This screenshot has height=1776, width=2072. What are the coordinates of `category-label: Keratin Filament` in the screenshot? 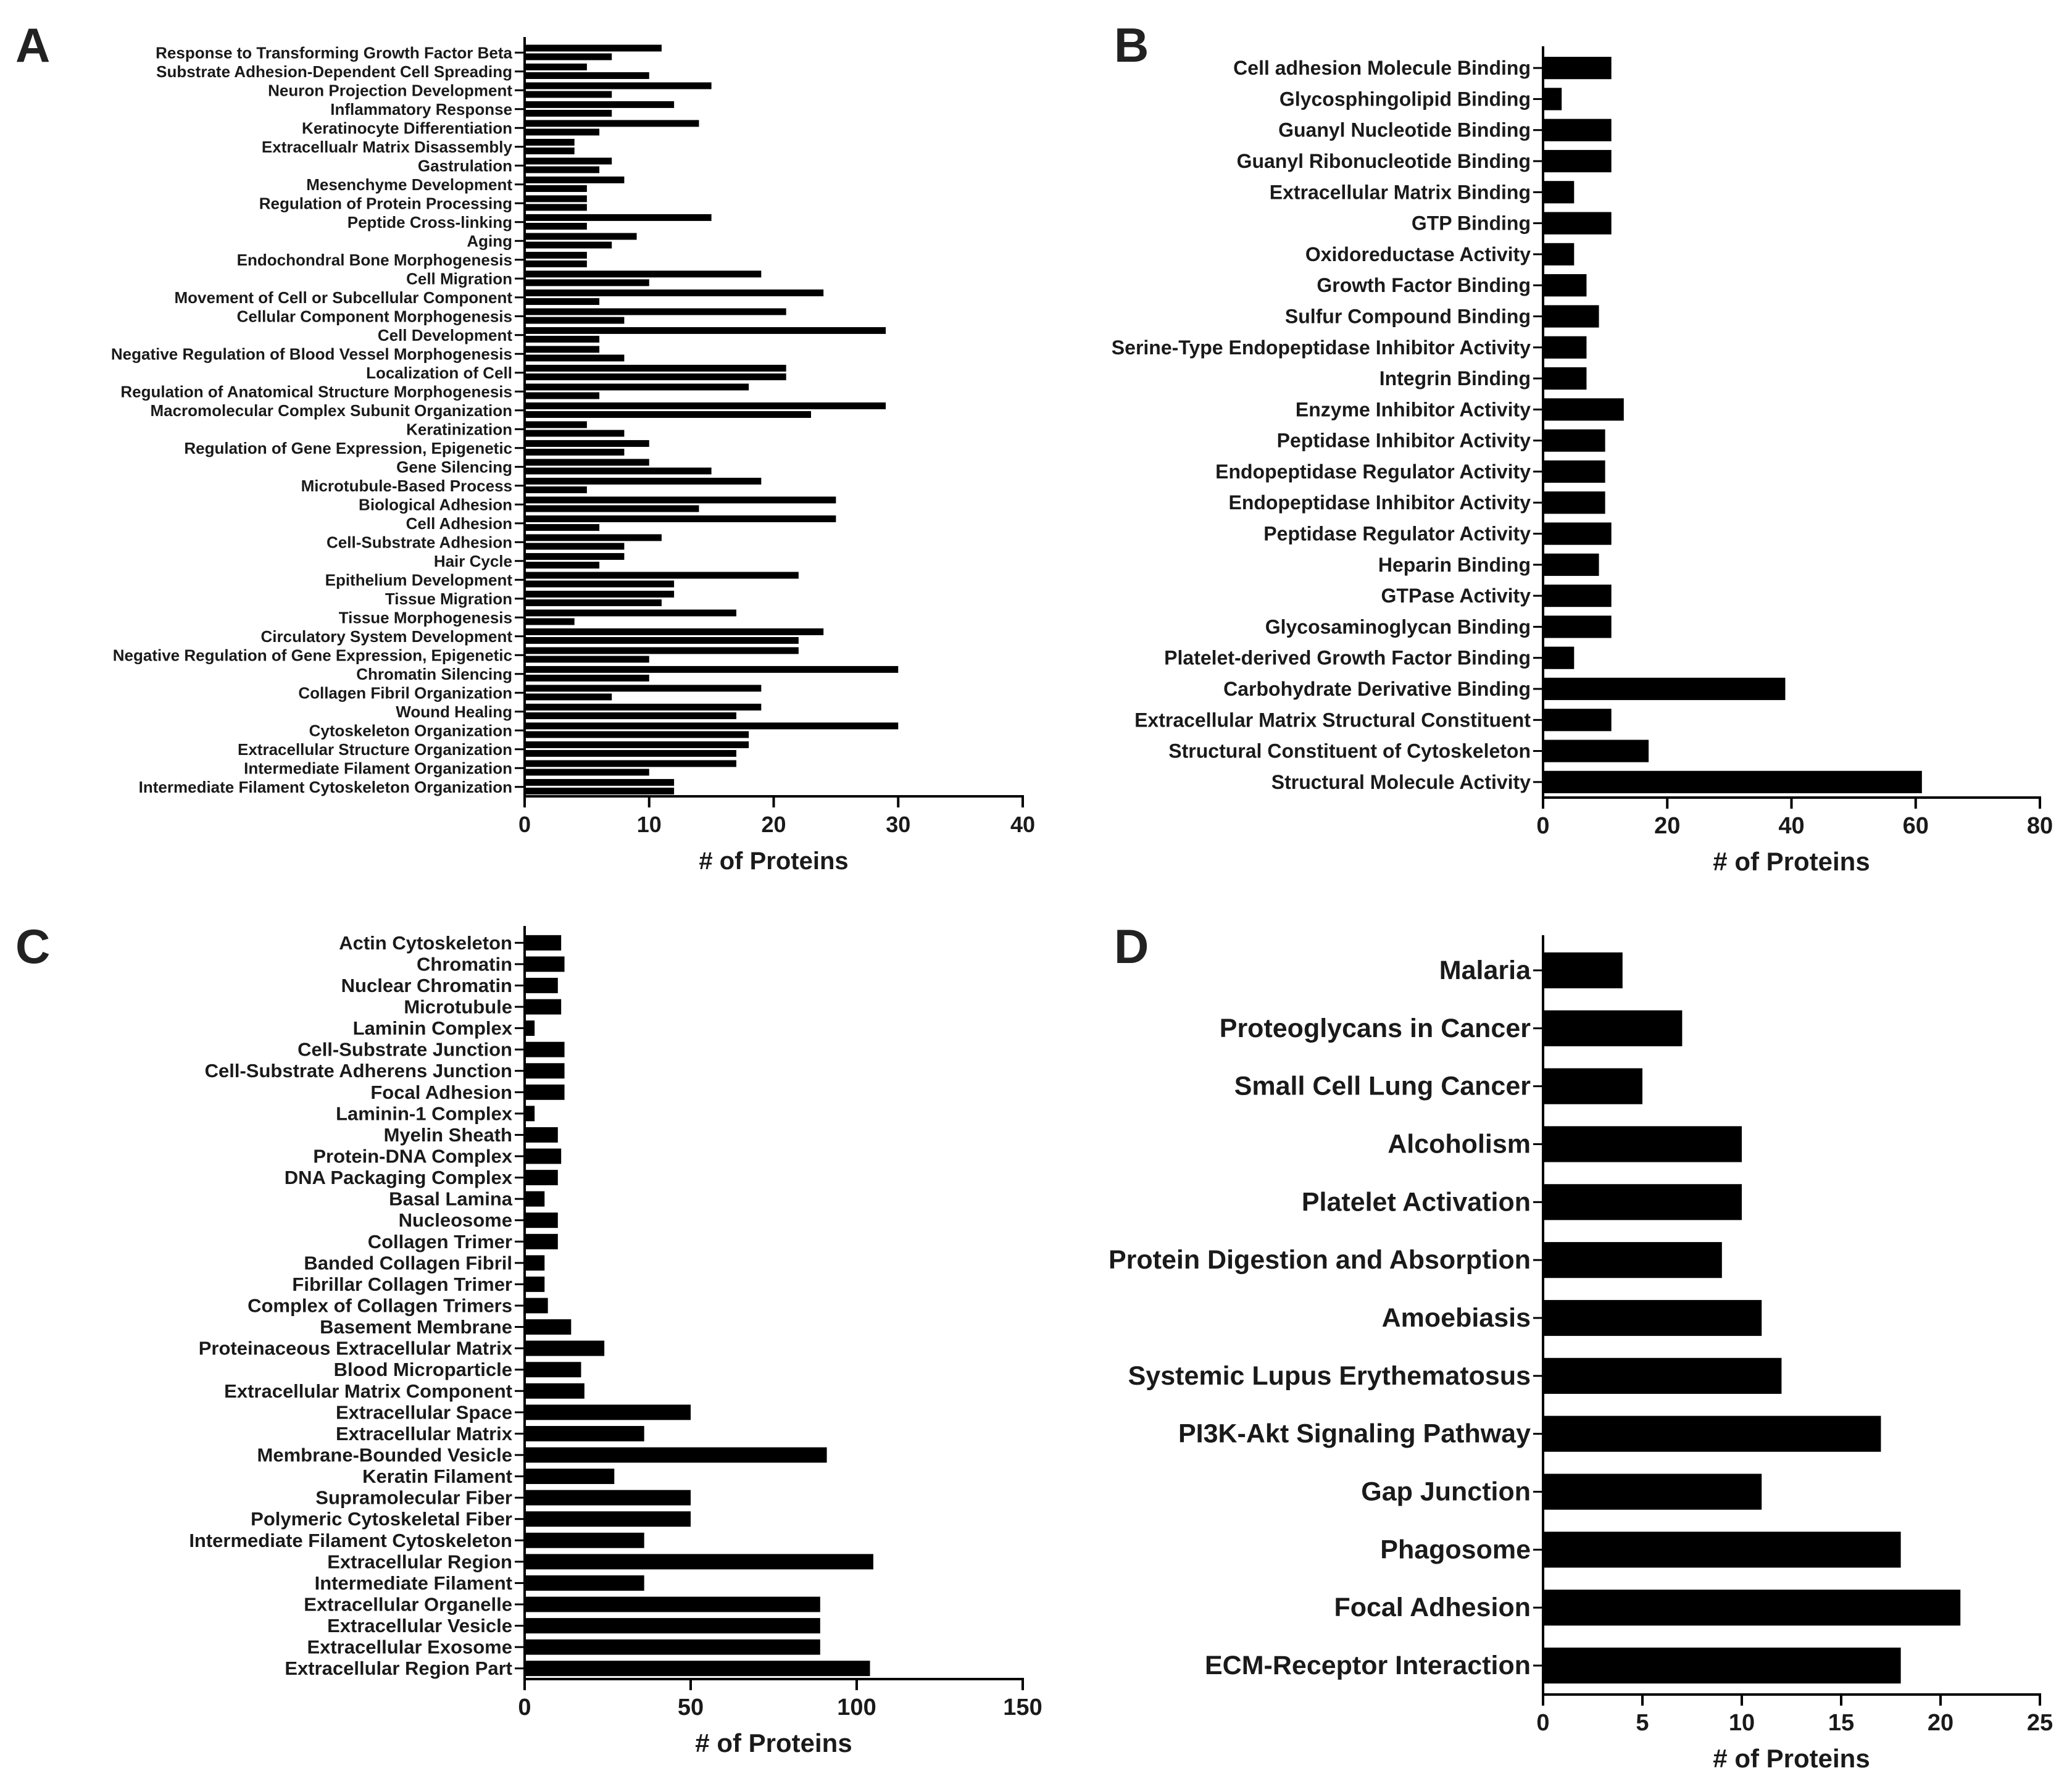 It's located at (437, 1476).